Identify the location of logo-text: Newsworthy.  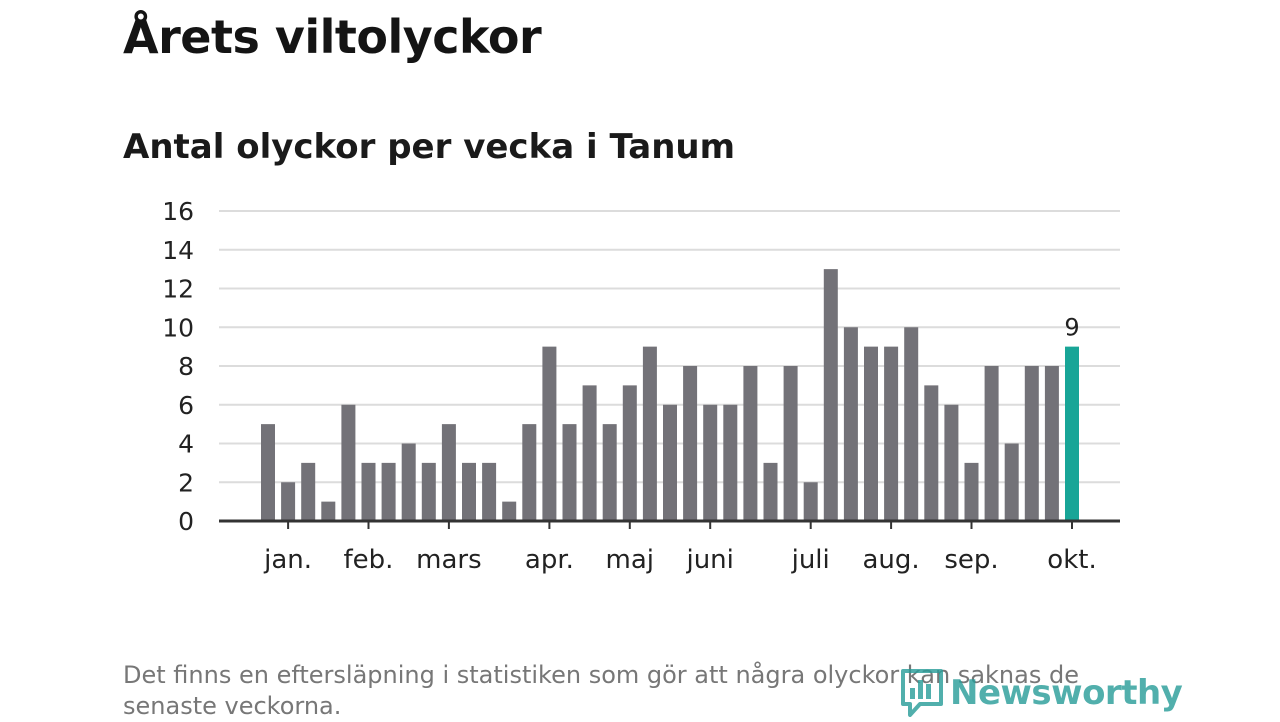
(1066, 693).